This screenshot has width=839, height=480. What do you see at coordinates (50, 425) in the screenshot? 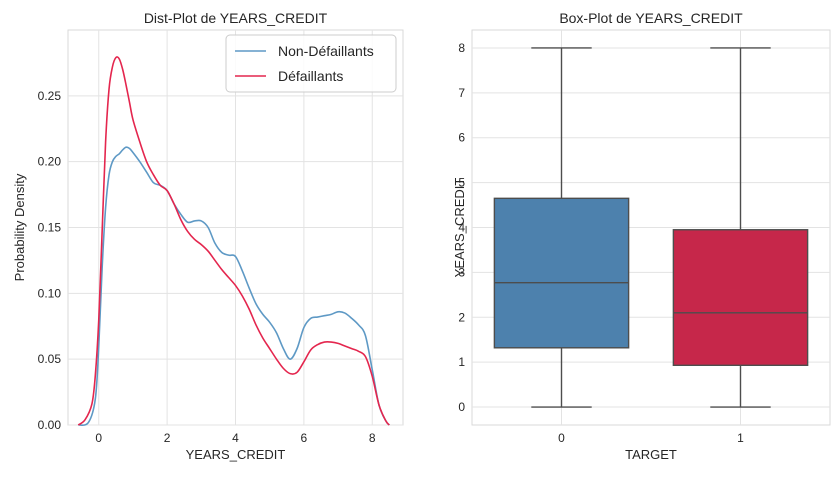
I see `dist-y-tick-label: 0.00` at bounding box center [50, 425].